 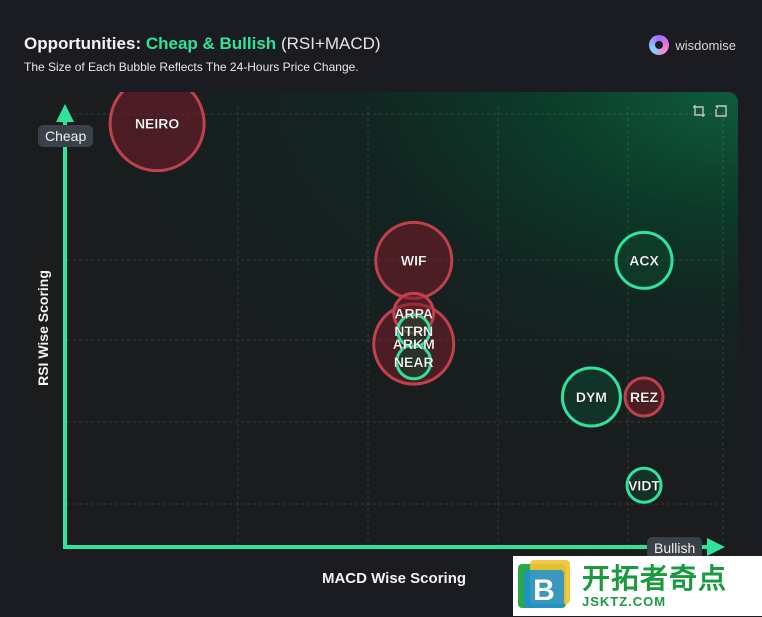 What do you see at coordinates (716, 547) in the screenshot?
I see `x-axis-arrow` at bounding box center [716, 547].